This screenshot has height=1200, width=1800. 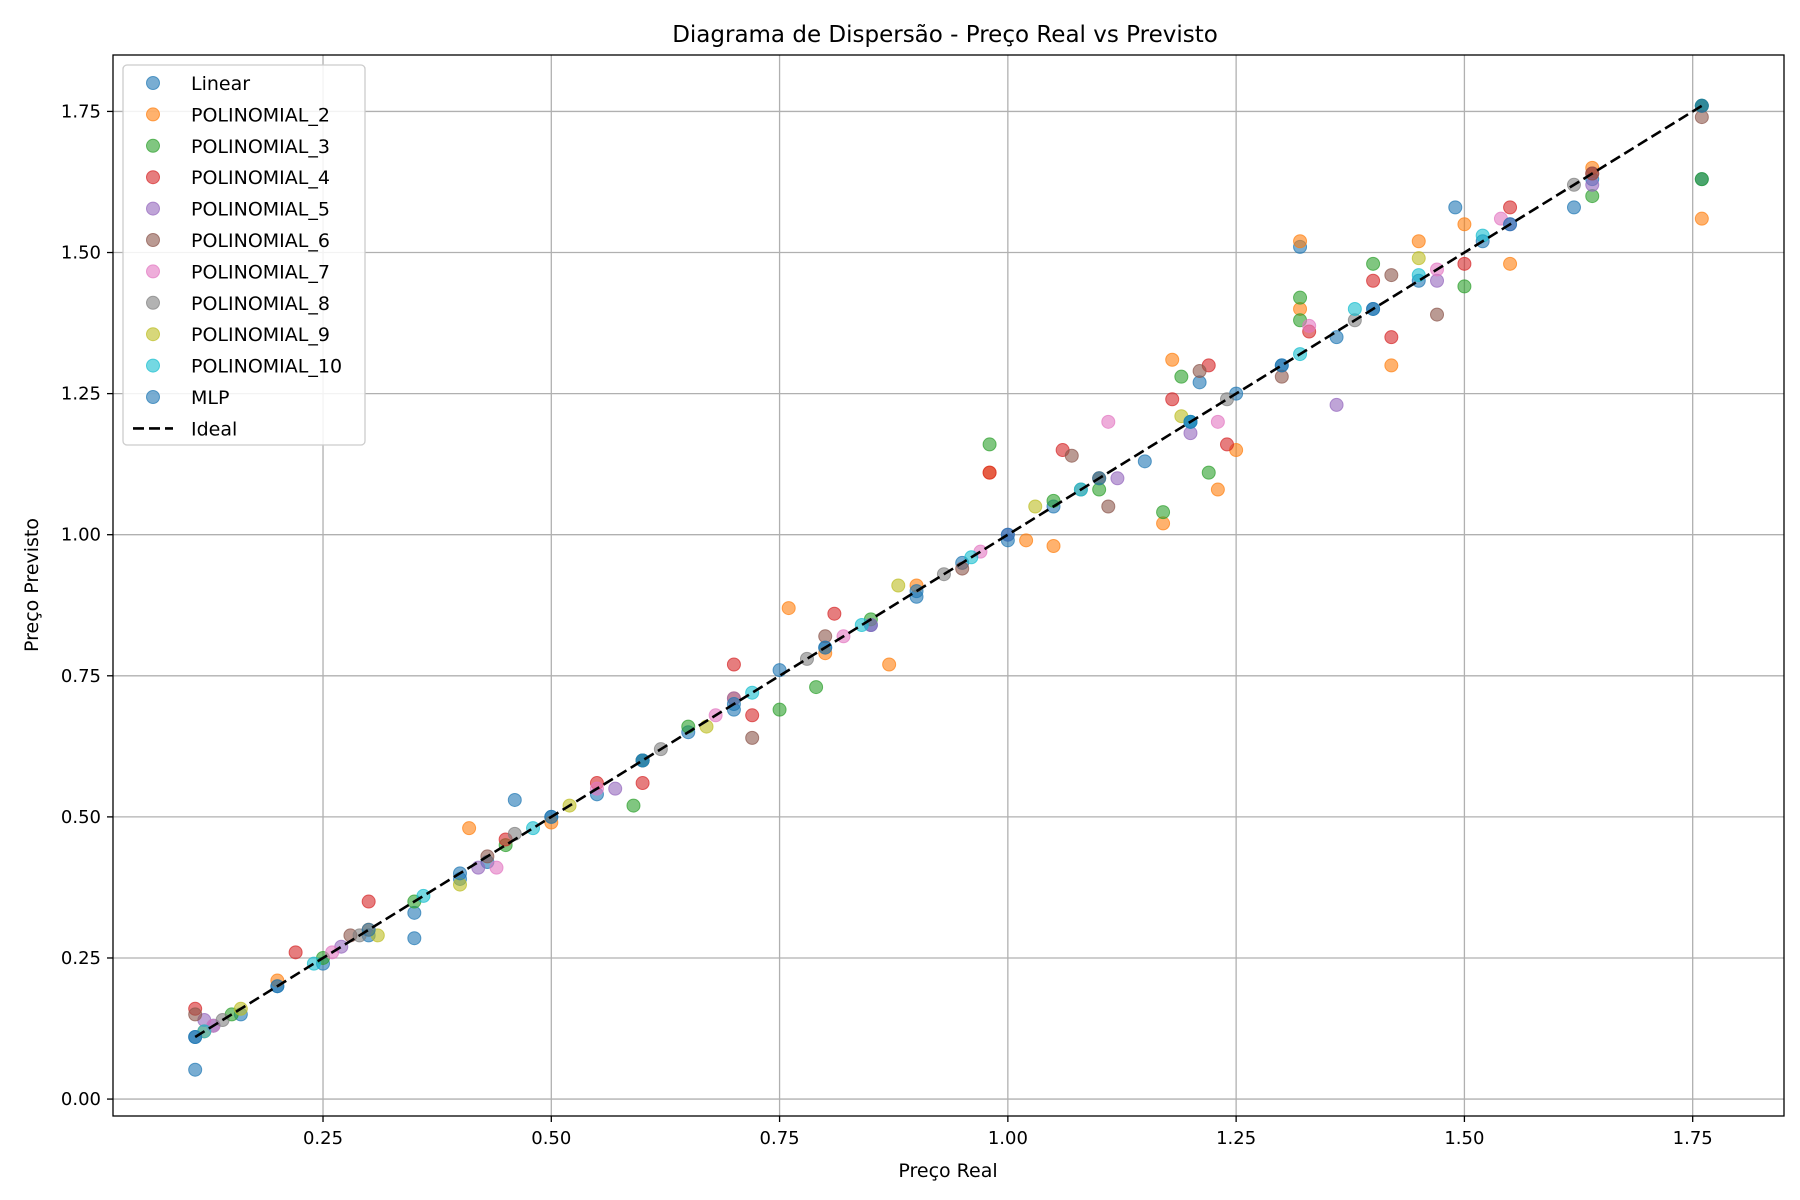 What do you see at coordinates (81, 535) in the screenshot?
I see `y-tick-label: 1.00` at bounding box center [81, 535].